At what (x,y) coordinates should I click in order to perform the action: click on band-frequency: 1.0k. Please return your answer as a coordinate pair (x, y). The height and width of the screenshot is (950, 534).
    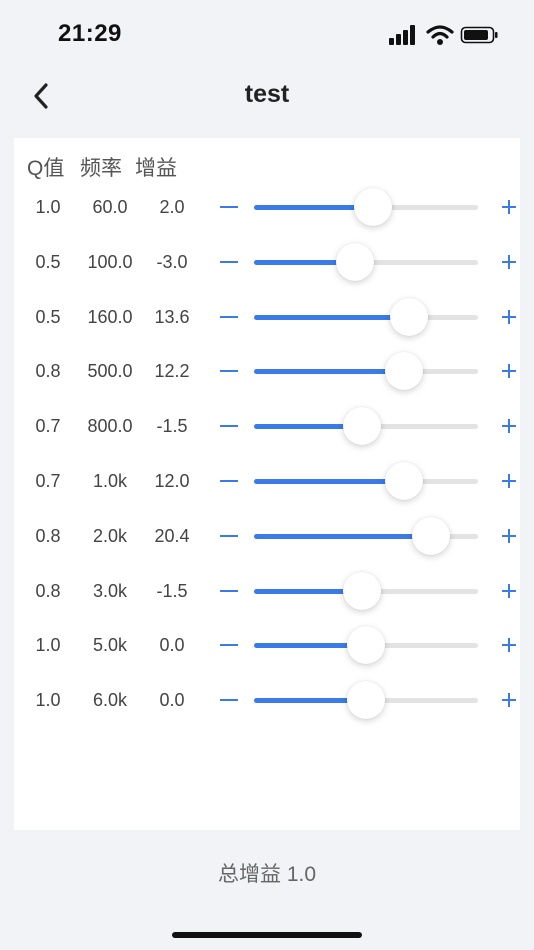
    Looking at the image, I should click on (110, 481).